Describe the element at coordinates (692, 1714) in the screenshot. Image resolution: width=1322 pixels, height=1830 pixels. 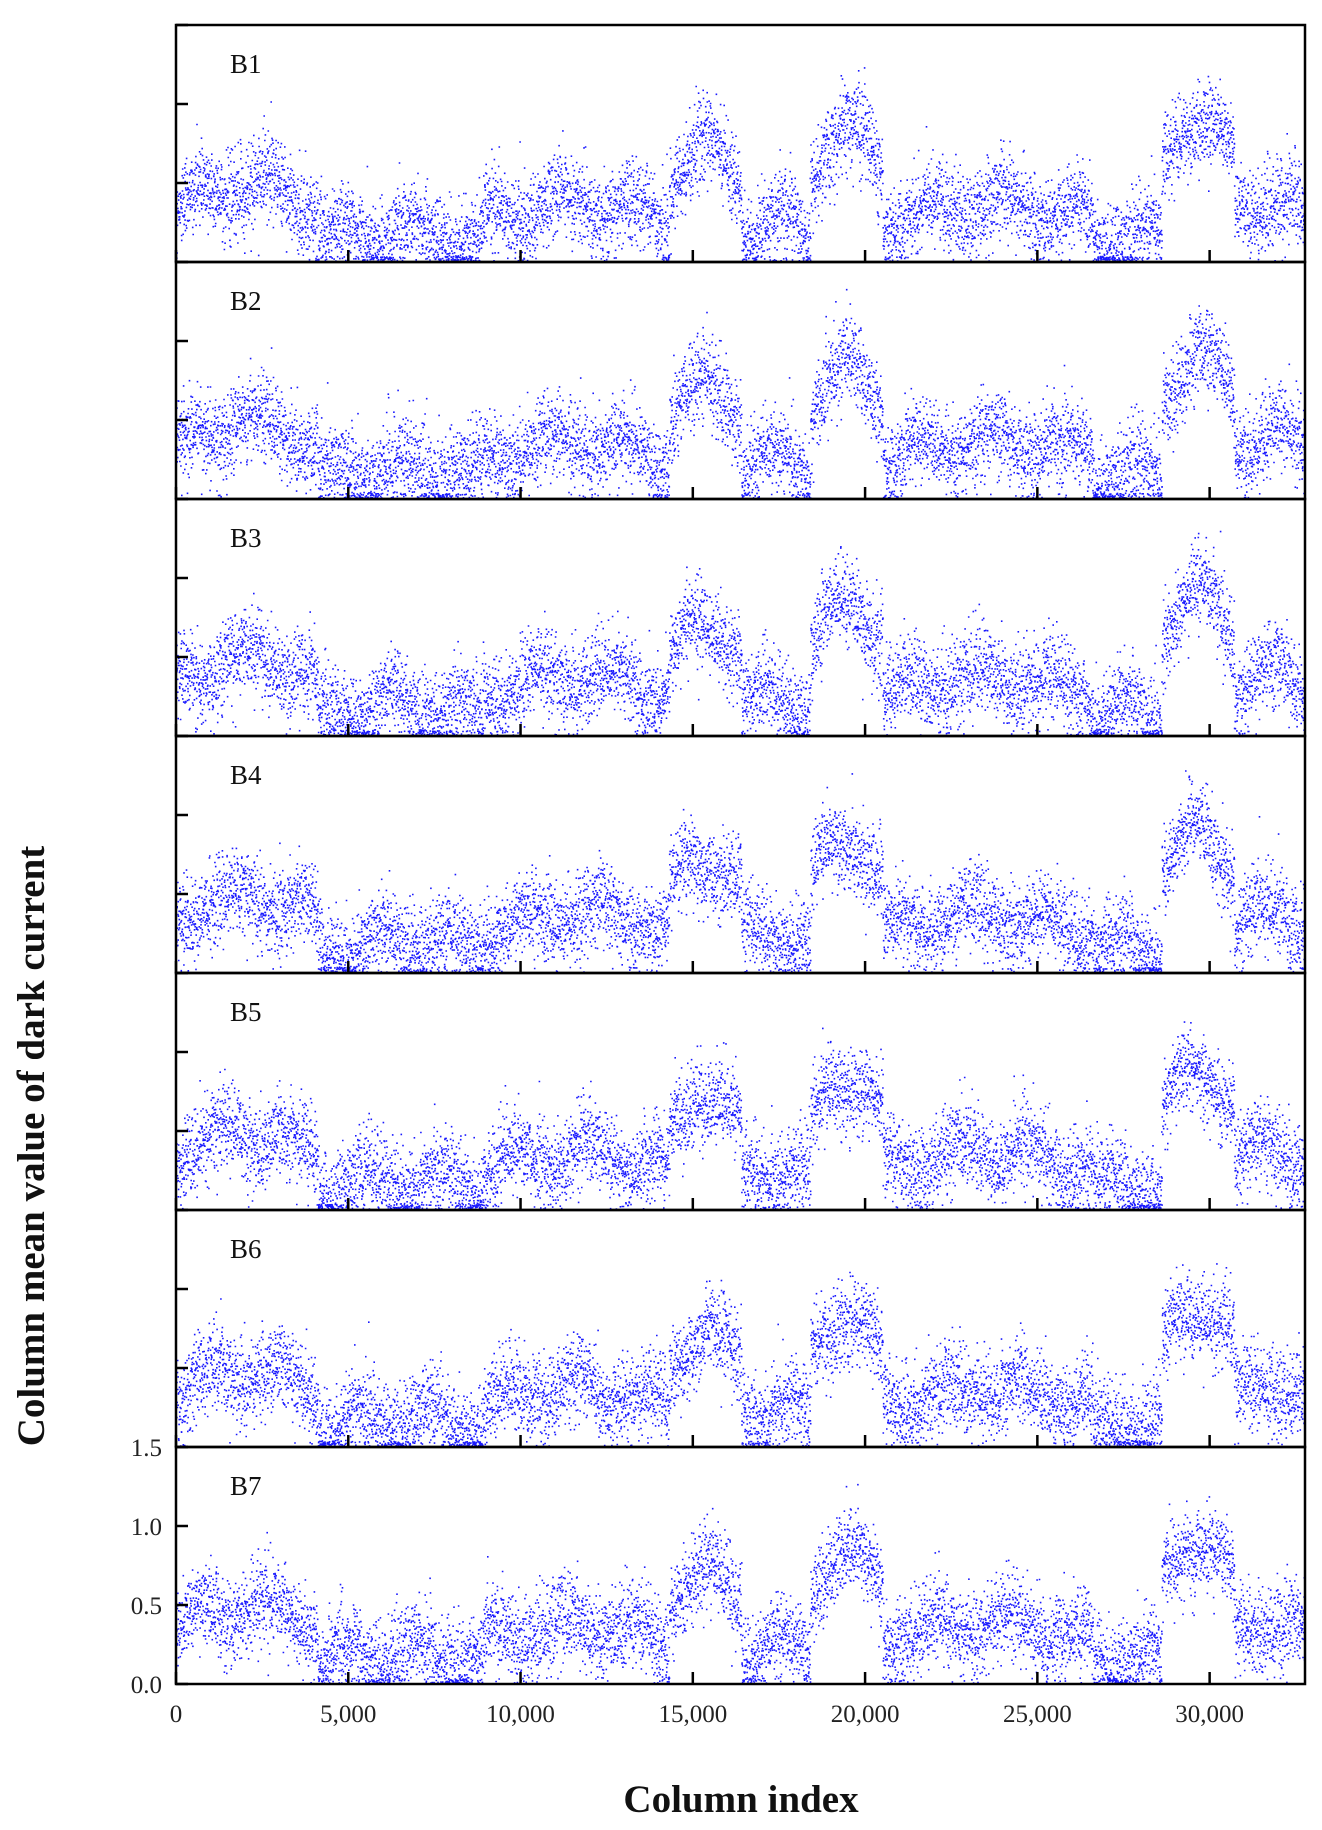
I see `x-tick-label-3: 15,000` at that location.